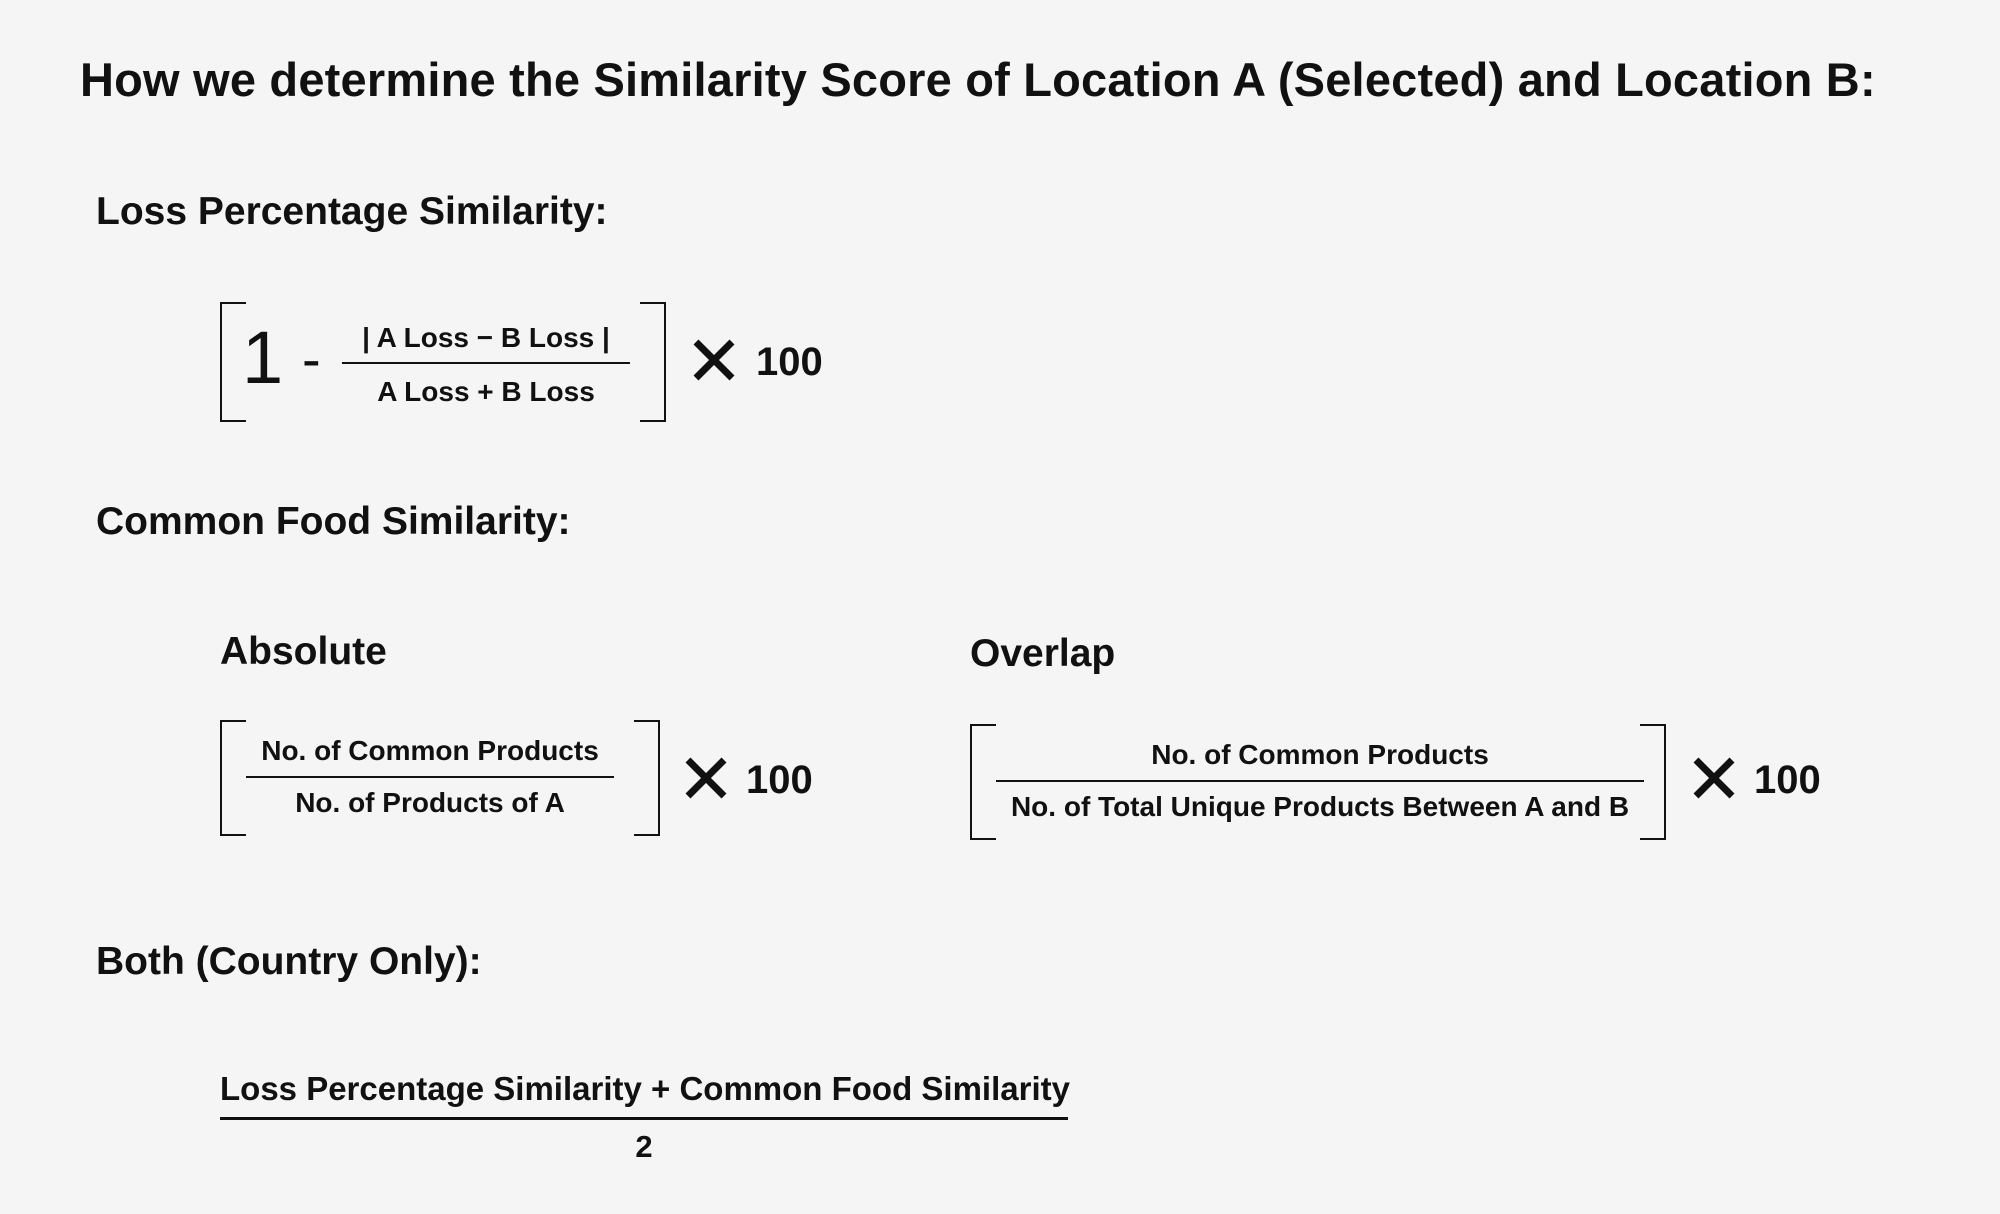 This screenshot has height=1214, width=2000. Describe the element at coordinates (311, 358) in the screenshot. I see `loss-minus: -` at that location.